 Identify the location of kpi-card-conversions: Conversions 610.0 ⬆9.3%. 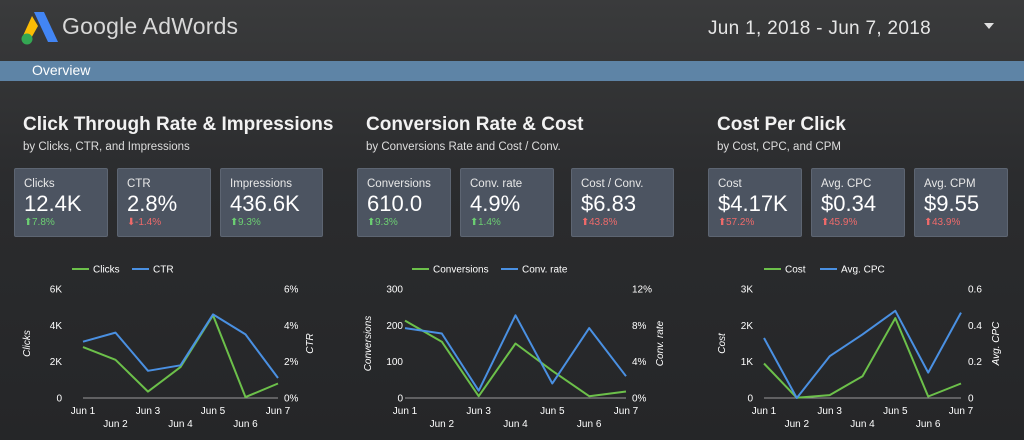
(404, 202).